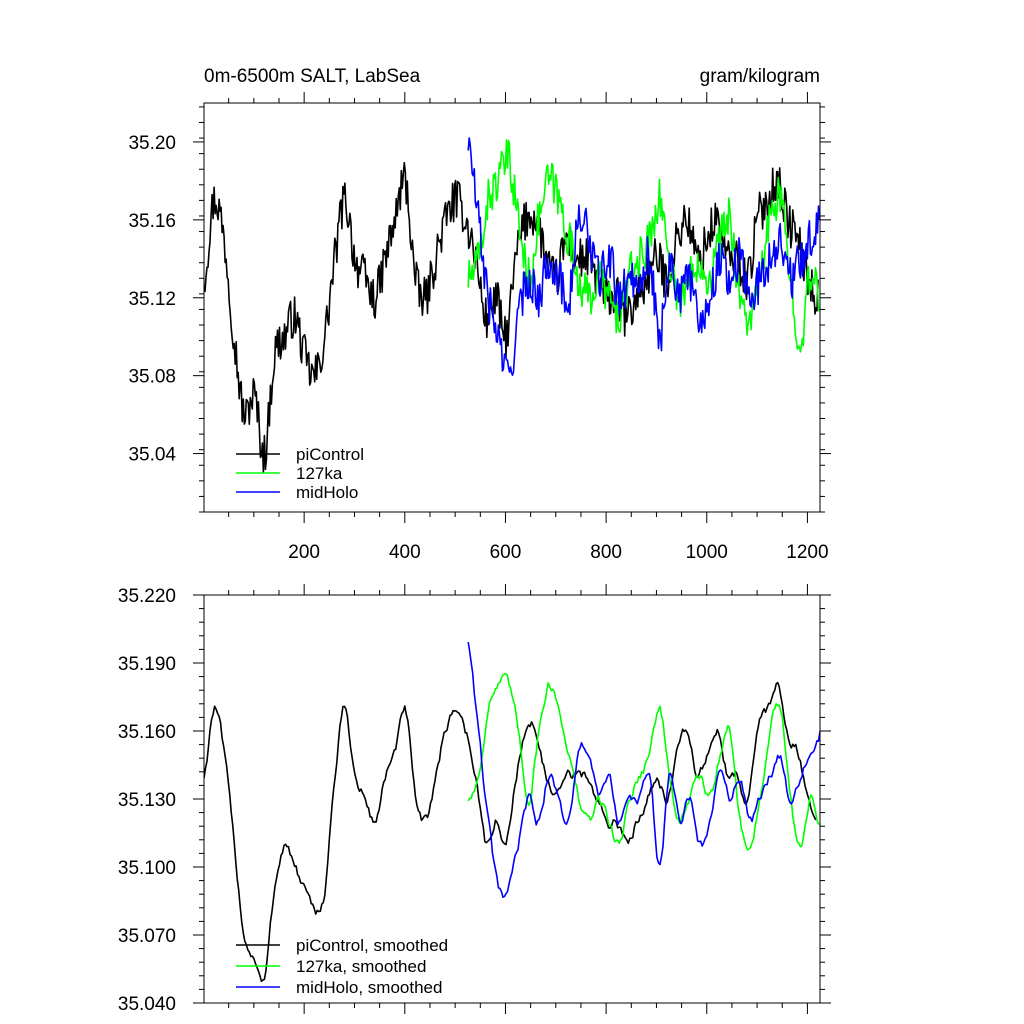  I want to click on y-tick-label: 35.160, so click(147, 732).